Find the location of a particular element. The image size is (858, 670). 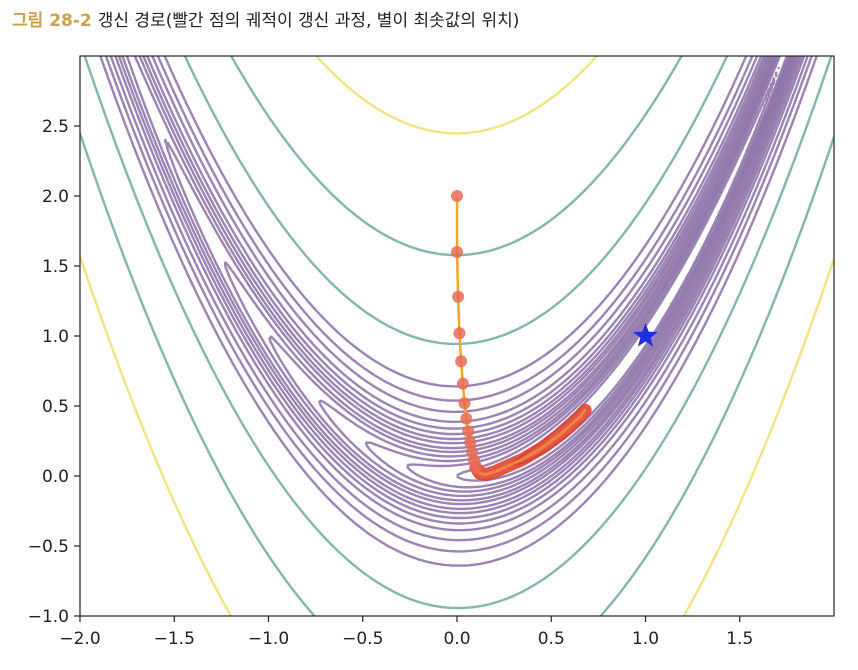

y-tick-label: 2.0 is located at coordinates (55, 197).